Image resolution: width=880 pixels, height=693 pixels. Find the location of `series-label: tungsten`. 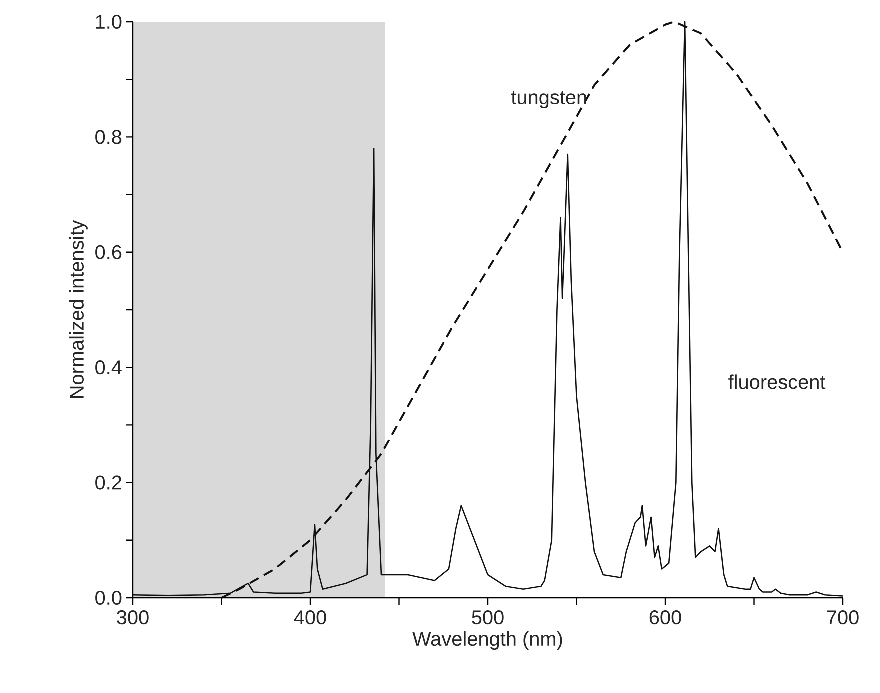

series-label: tungsten is located at coordinates (548, 100).